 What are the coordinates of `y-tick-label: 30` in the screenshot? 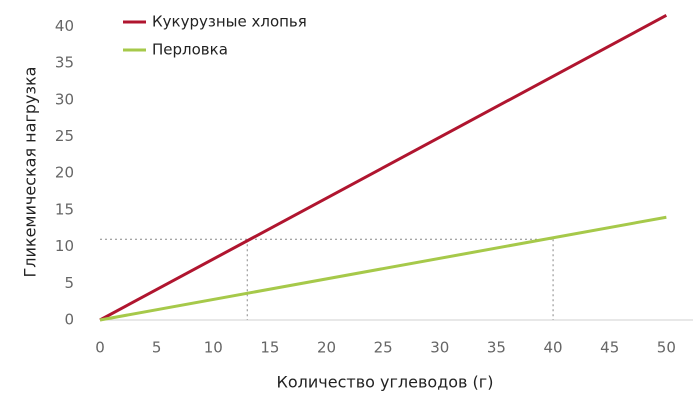 It's located at (64, 99).